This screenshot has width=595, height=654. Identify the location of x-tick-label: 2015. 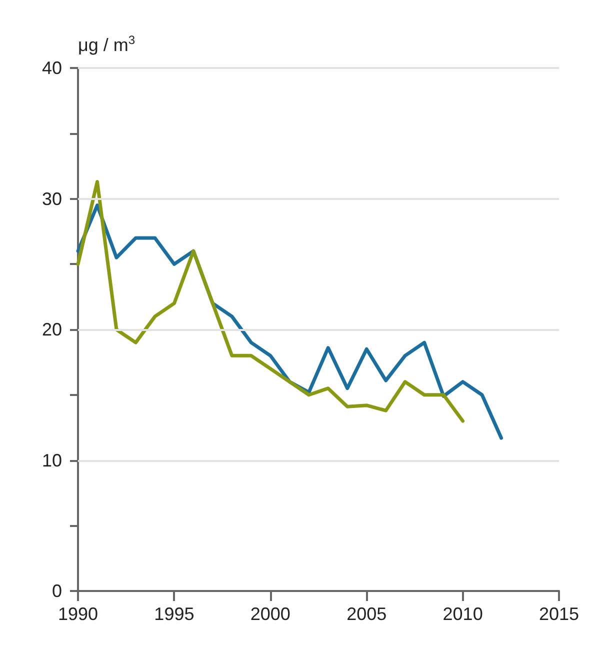
(559, 614).